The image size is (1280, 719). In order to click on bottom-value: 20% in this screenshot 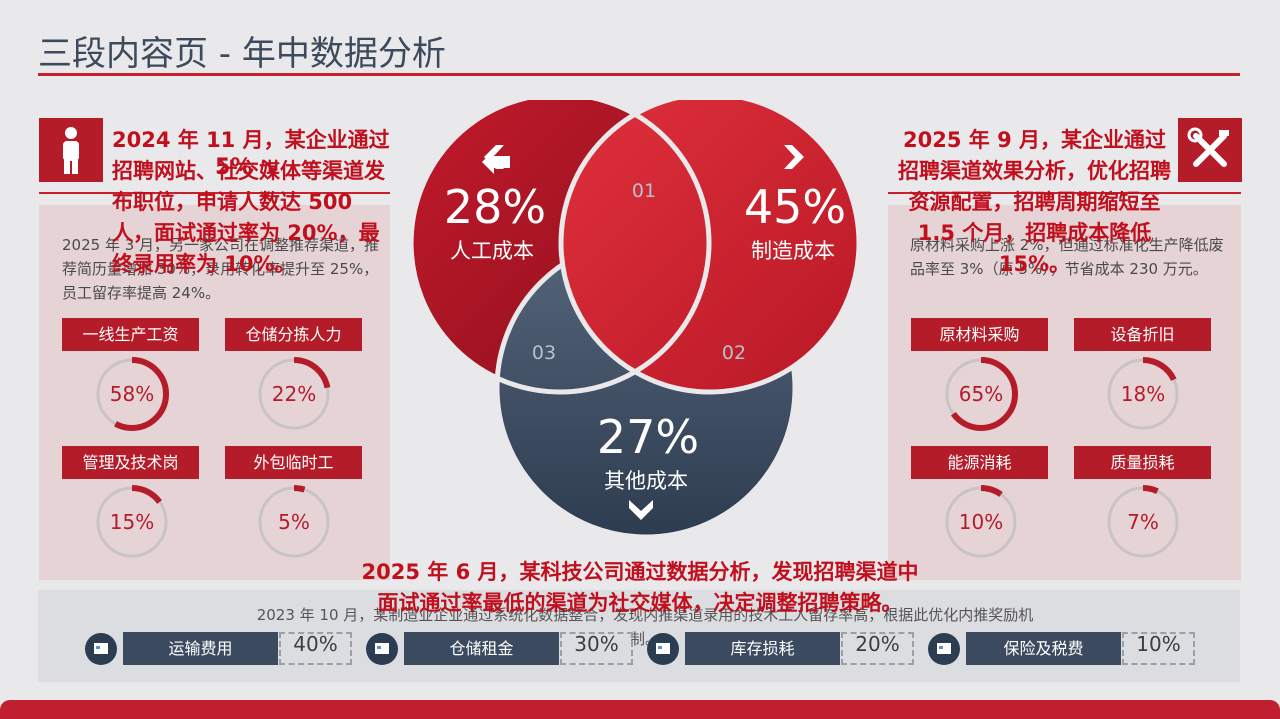, I will do `click(877, 648)`.